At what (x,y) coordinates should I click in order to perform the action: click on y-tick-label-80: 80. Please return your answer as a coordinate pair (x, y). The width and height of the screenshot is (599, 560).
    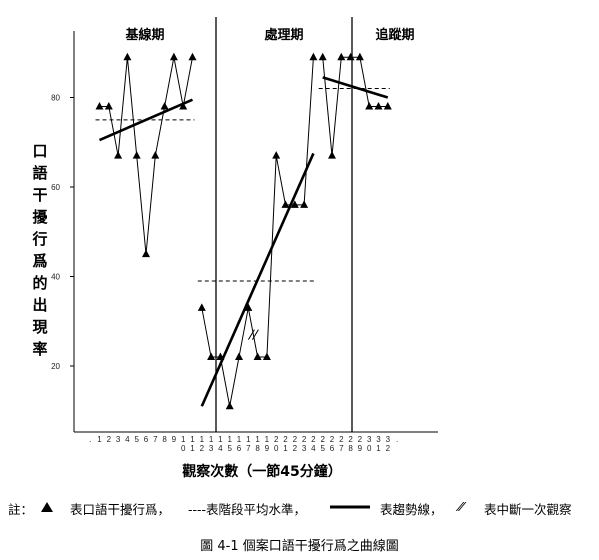
    Looking at the image, I should click on (55, 98).